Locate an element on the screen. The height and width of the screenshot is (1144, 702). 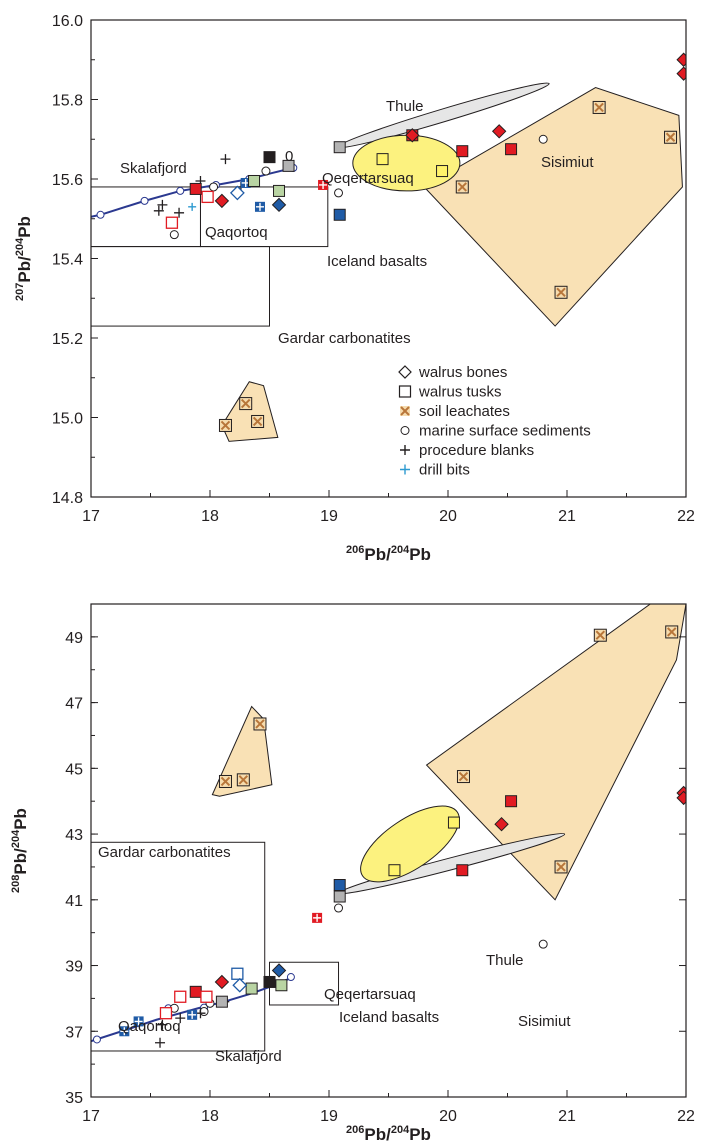
procedure-blank-point is located at coordinates (225, 159).